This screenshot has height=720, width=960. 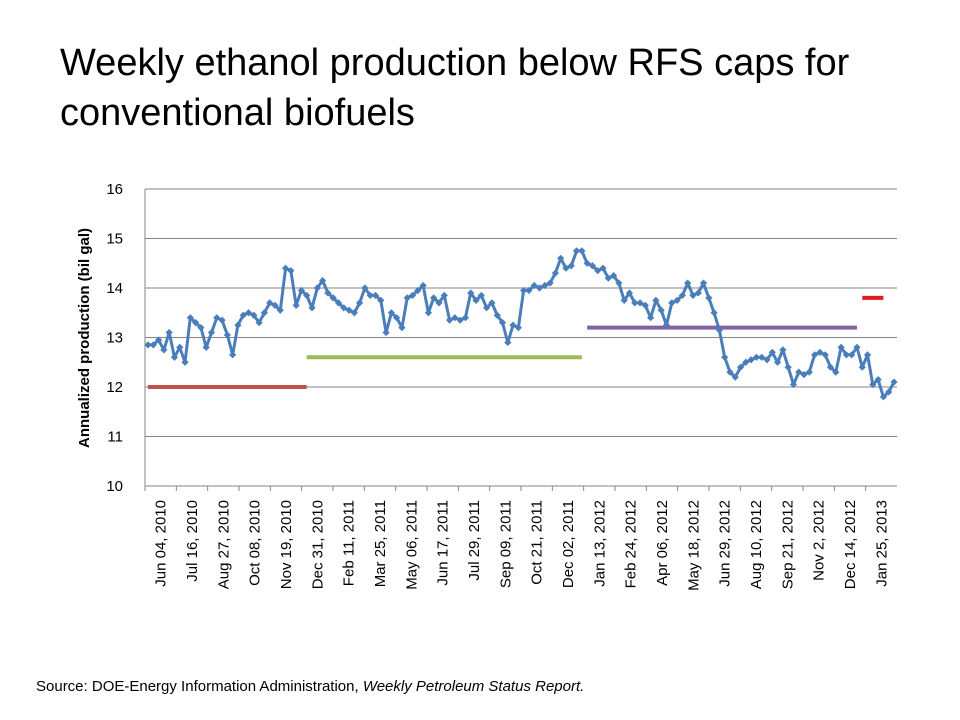 What do you see at coordinates (192, 541) in the screenshot?
I see `x-tick-label: Jul 16, 2010` at bounding box center [192, 541].